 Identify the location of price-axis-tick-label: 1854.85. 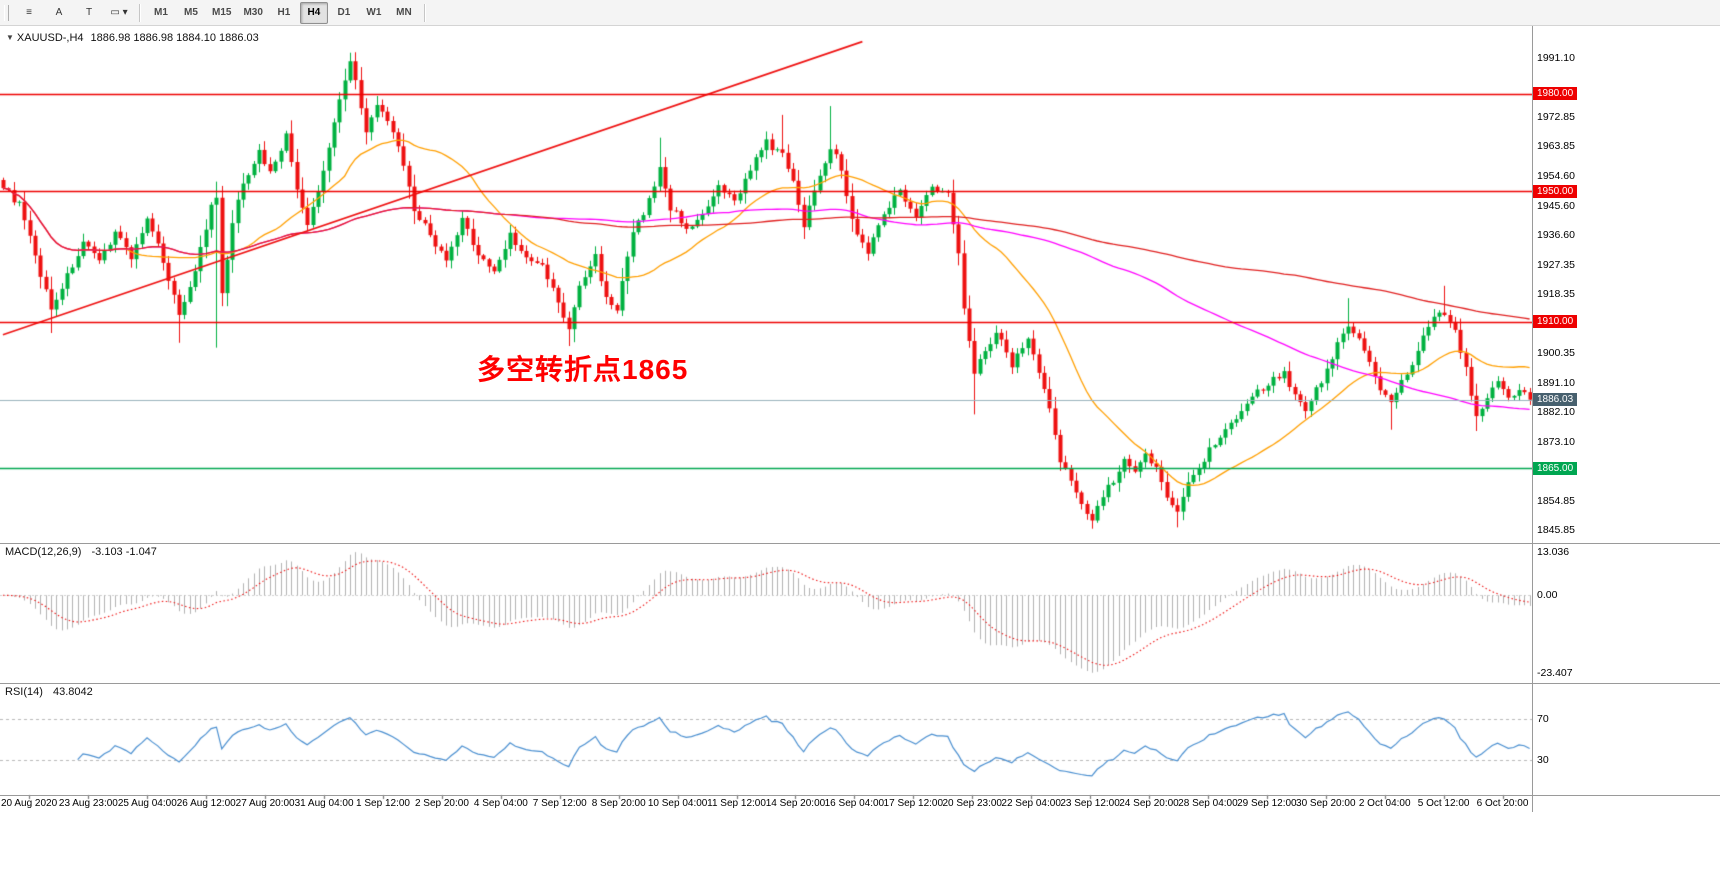
(1556, 501).